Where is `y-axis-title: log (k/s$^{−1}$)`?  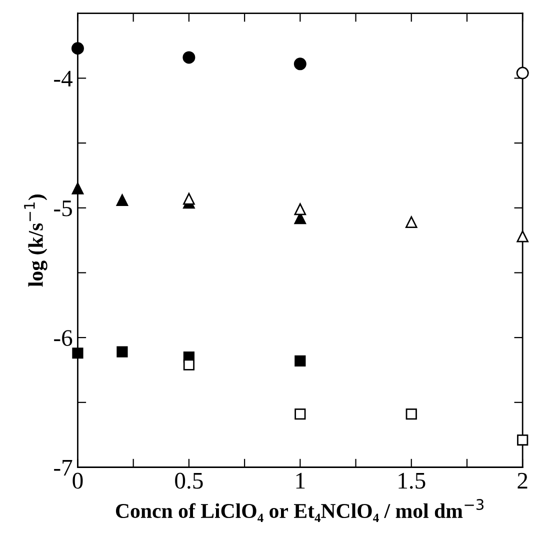
y-axis-title: log (k/s$^{−1}$) is located at coordinates (36, 240).